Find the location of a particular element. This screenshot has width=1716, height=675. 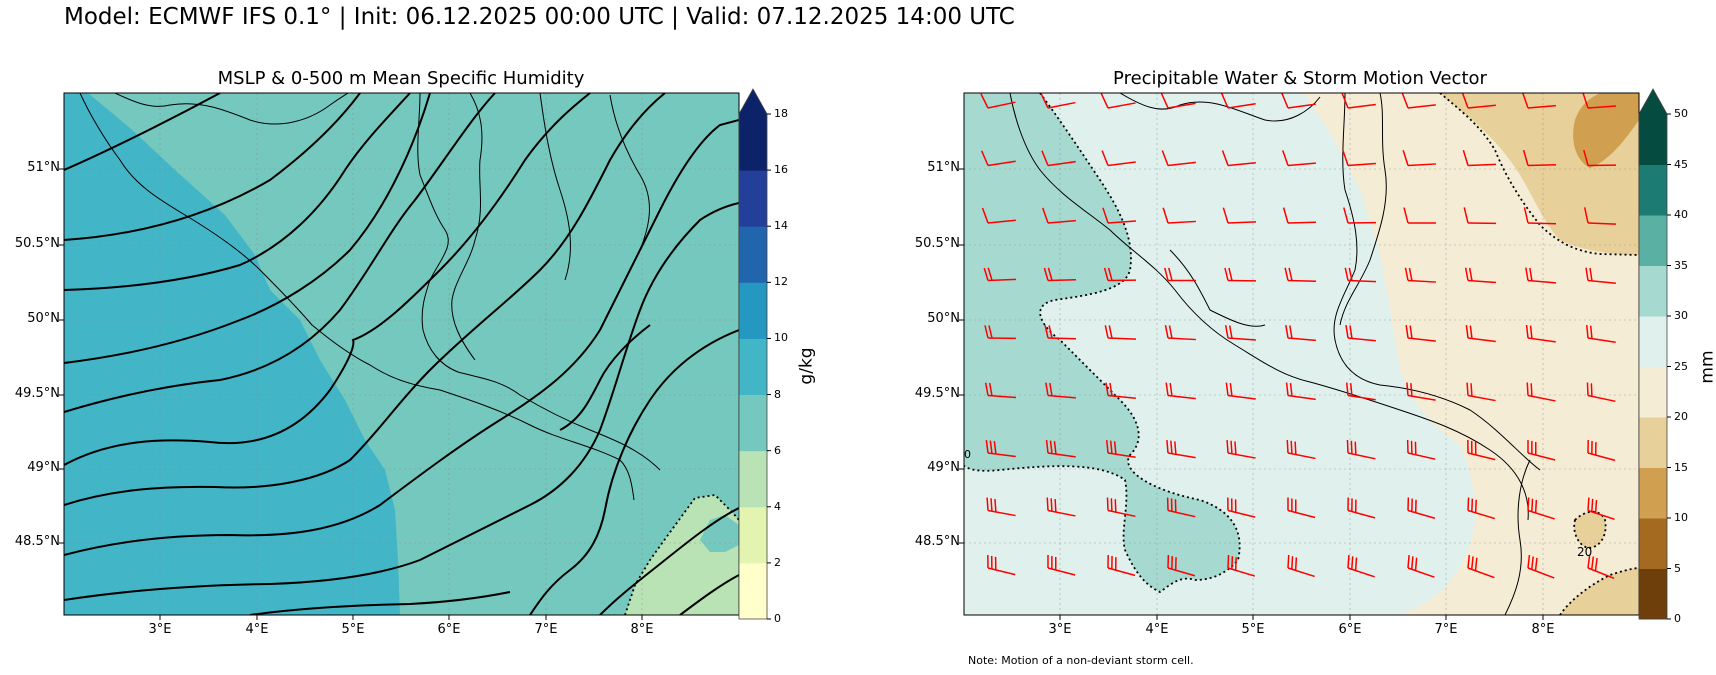

right-lat-tick-50: 50°N is located at coordinates (943, 318).